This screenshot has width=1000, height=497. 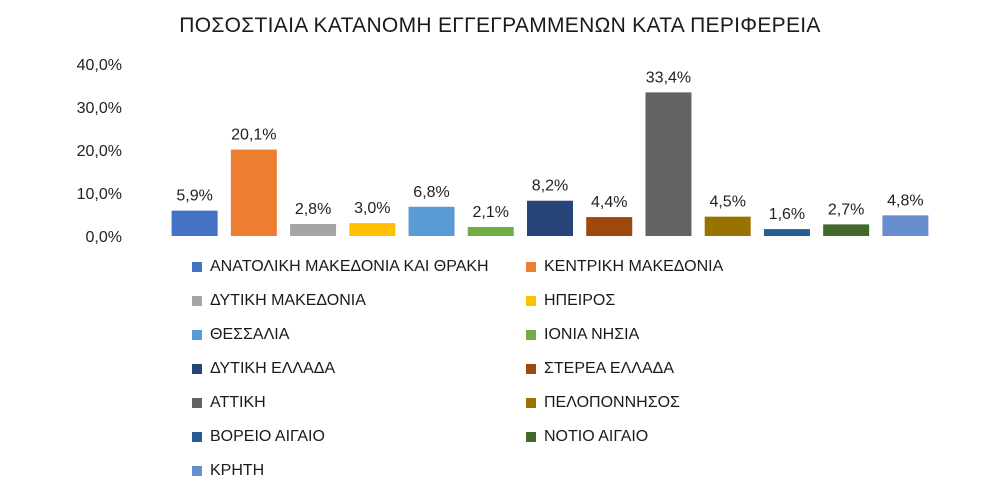 What do you see at coordinates (288, 300) in the screenshot?
I see `legend-label: ΔΥΤΙΚΗ ΜΑΚΕΔΟΝΙΑ` at bounding box center [288, 300].